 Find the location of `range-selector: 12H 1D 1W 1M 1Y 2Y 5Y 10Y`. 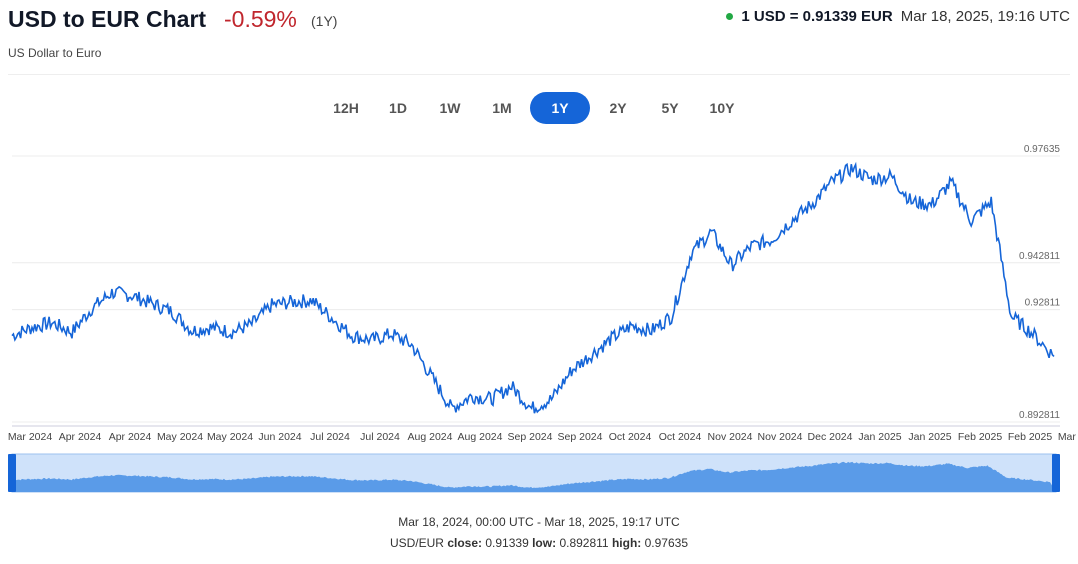

range-selector: 12H 1D 1W 1M 1Y 2Y 5Y 10Y is located at coordinates (534, 108).